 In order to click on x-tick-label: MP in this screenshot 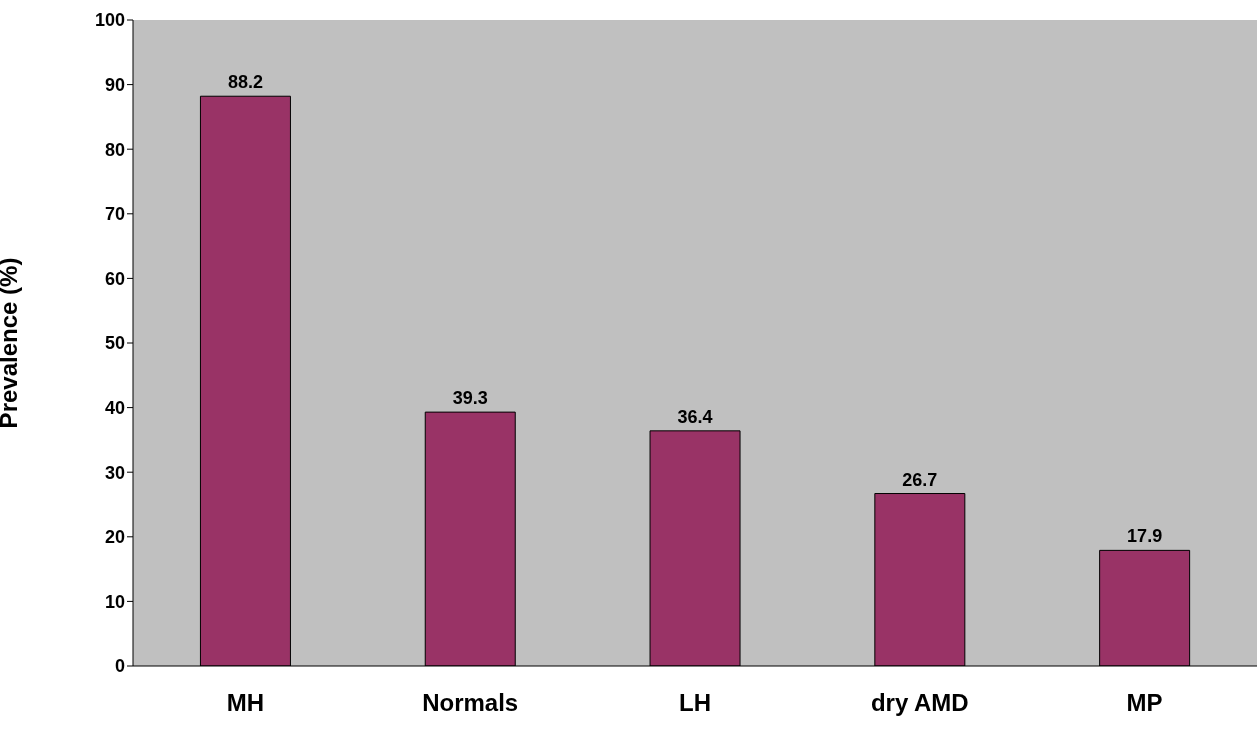, I will do `click(1144, 703)`.